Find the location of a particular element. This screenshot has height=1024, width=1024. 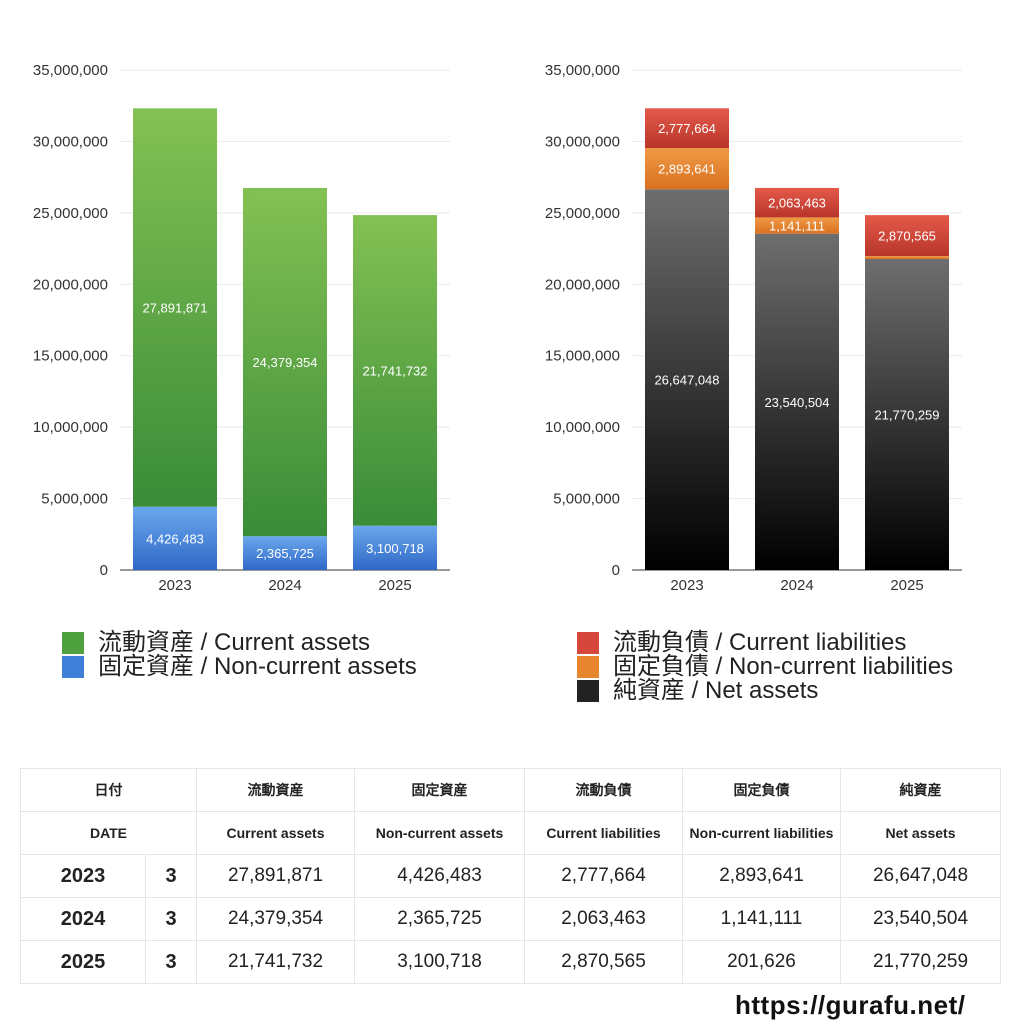

cell-net-assets: 21,770,259 is located at coordinates (920, 962).